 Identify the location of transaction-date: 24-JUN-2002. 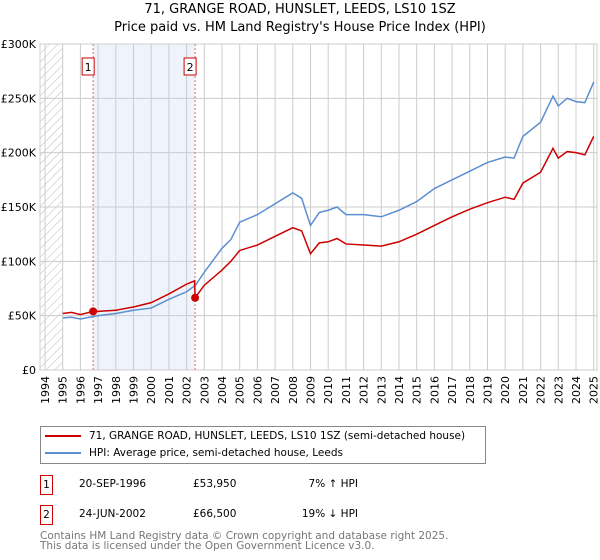
(112, 514).